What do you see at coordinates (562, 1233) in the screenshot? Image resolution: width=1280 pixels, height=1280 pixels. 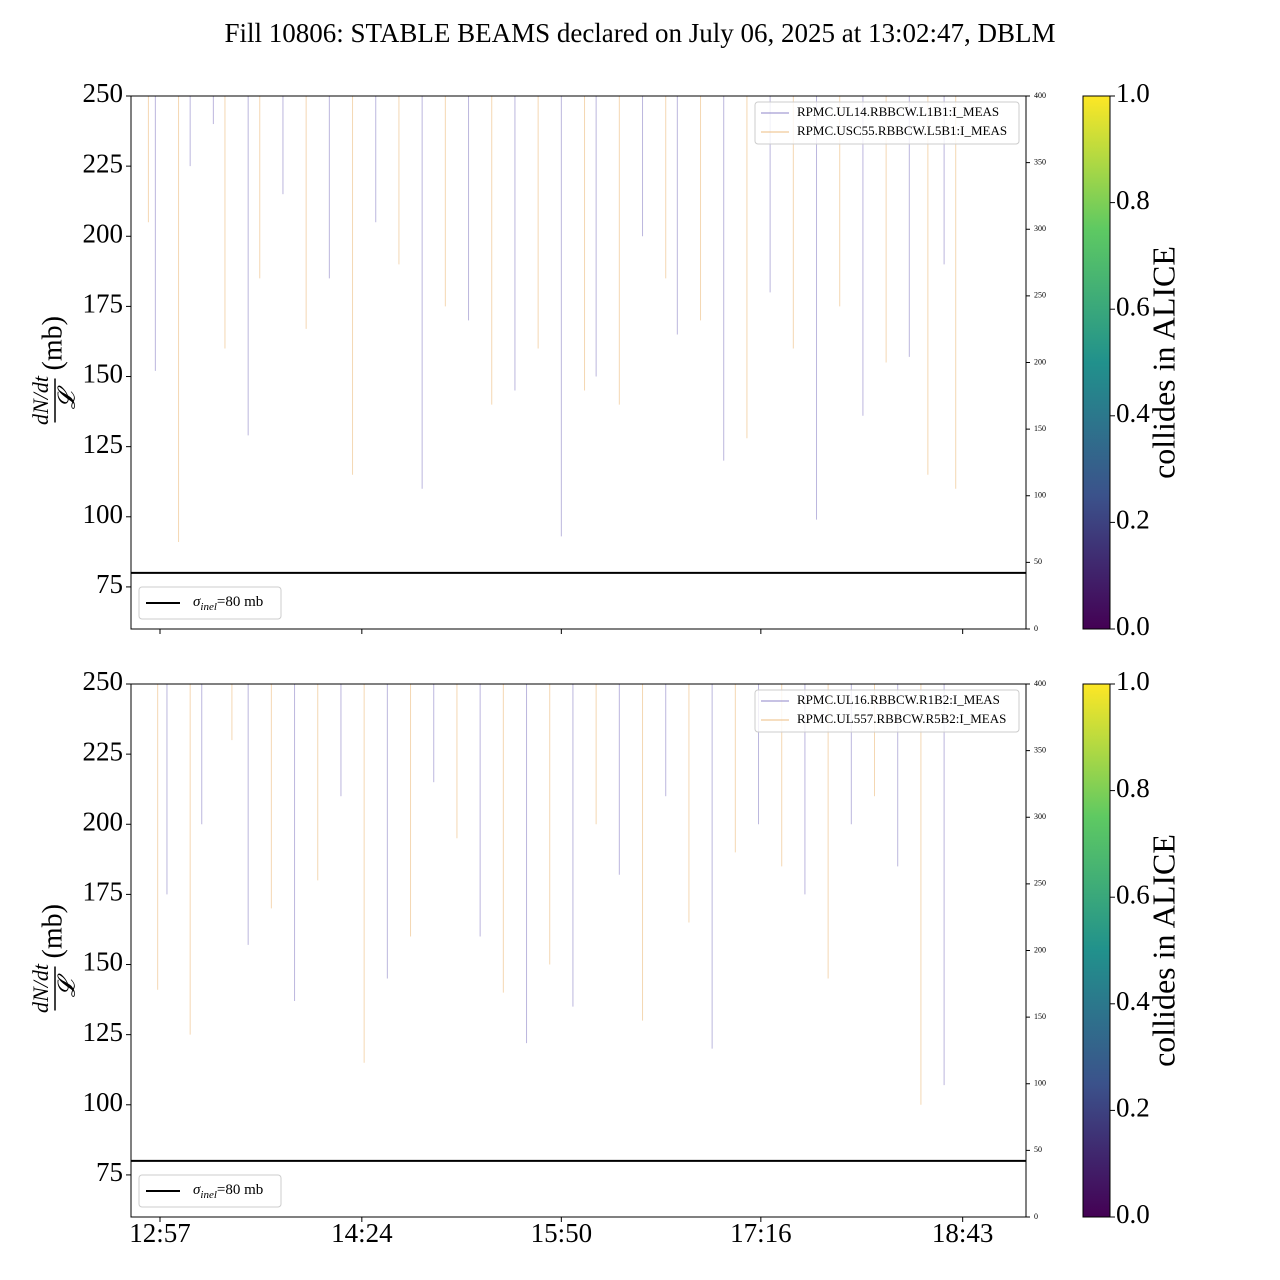 I see `x-tick-label: 15:50` at bounding box center [562, 1233].